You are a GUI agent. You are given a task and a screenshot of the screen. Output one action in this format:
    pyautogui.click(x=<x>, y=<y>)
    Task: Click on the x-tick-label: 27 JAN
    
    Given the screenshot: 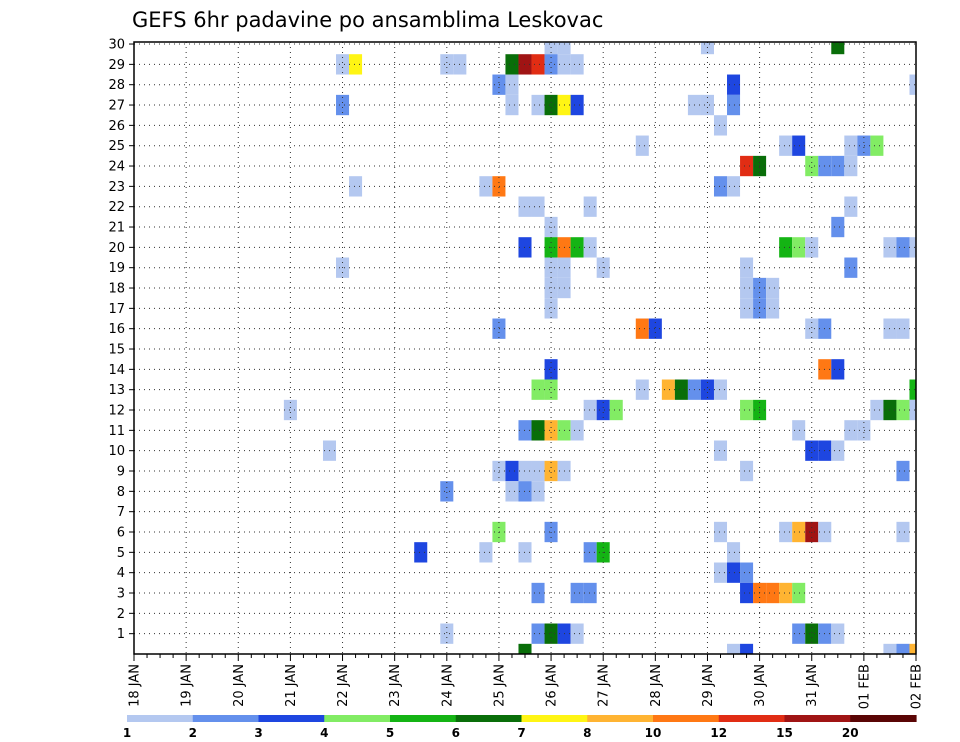 What is the action you would take?
    pyautogui.click(x=604, y=685)
    